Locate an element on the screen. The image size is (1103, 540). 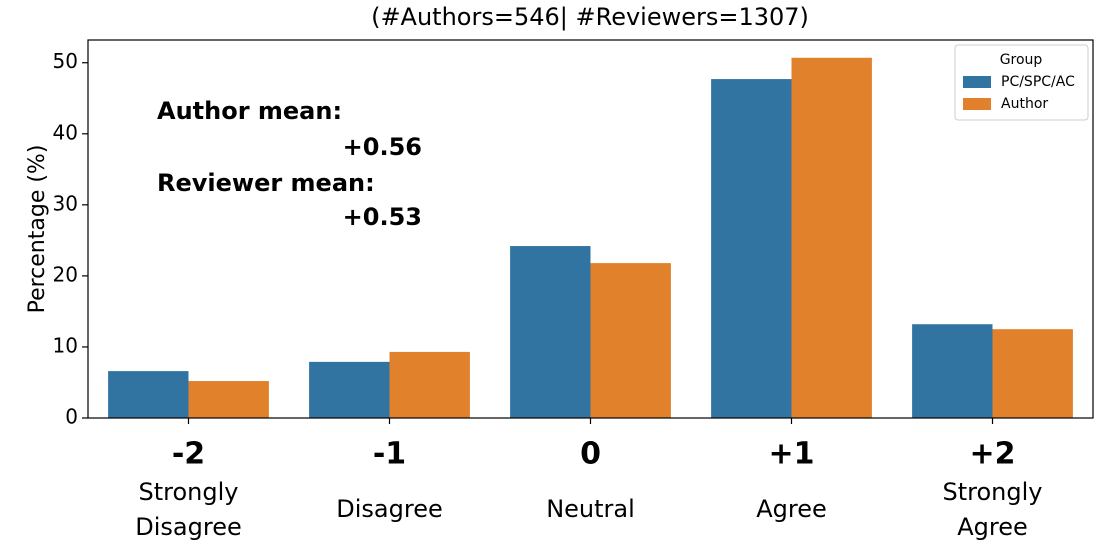
legend-title: Group is located at coordinates (1021, 60).